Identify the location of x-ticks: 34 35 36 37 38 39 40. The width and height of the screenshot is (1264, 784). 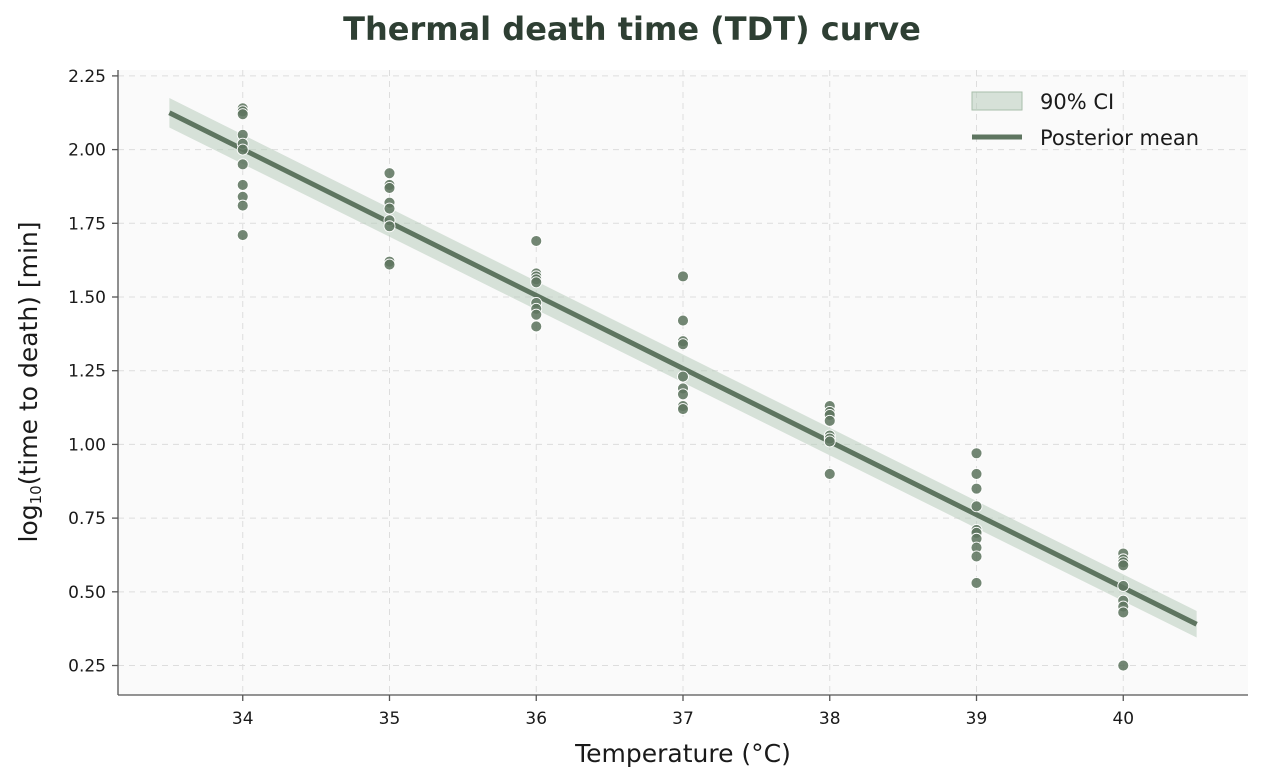
(683, 712).